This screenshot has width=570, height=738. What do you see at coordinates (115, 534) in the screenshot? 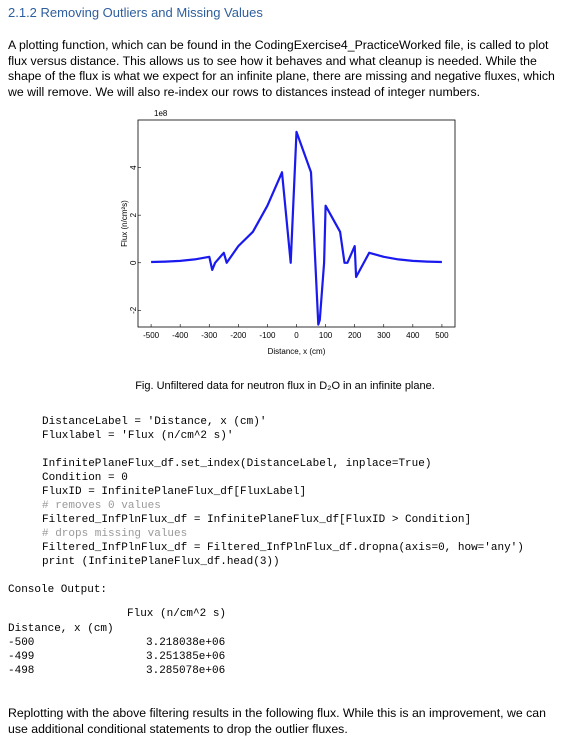
I see `code-line: # drops missing values` at bounding box center [115, 534].